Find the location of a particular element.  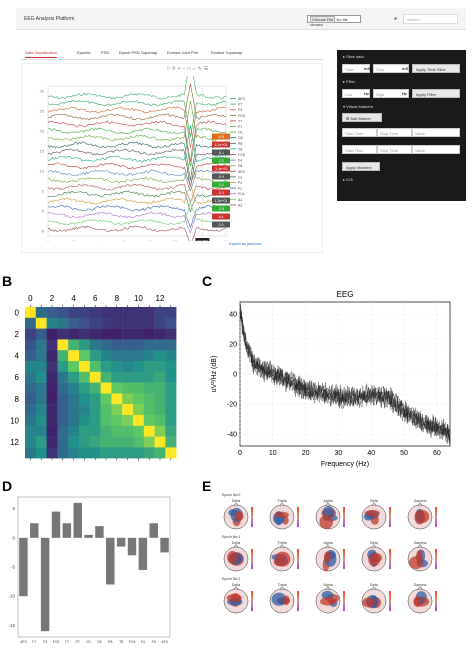

band-label: Beta is located at coordinates (373, 585).